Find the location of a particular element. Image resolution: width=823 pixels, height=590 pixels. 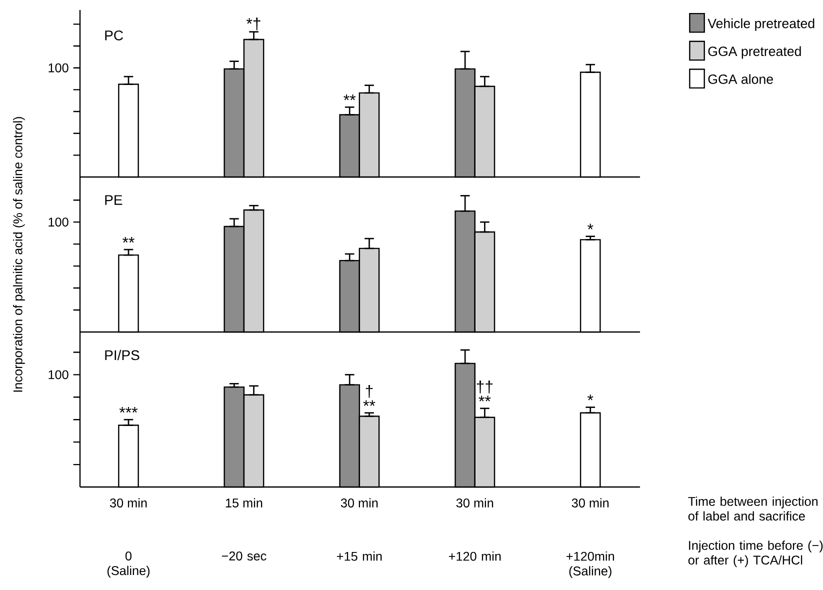

x-tick-label: 0 (Saline) is located at coordinates (128, 564).